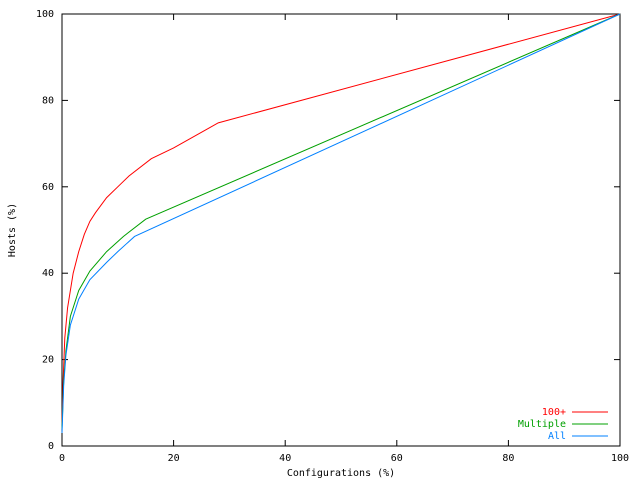  What do you see at coordinates (12, 230) in the screenshot?
I see `y-axis-label: Hosts (%)` at bounding box center [12, 230].